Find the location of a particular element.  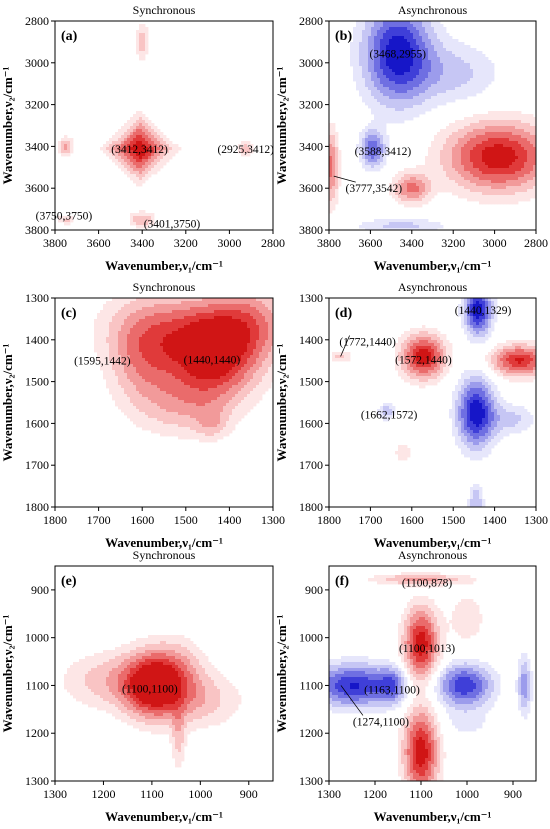

peak-annotation: (1440,1329) is located at coordinates (483, 311).